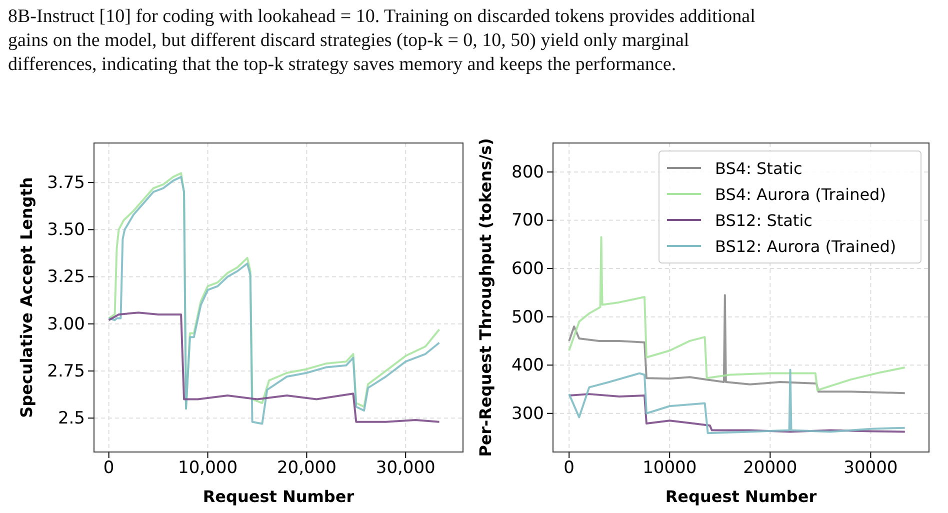 This screenshot has width=948, height=513. I want to click on text: differences, indicating that the top-k strategy saves memory and keeps the performance., so click(342, 64).